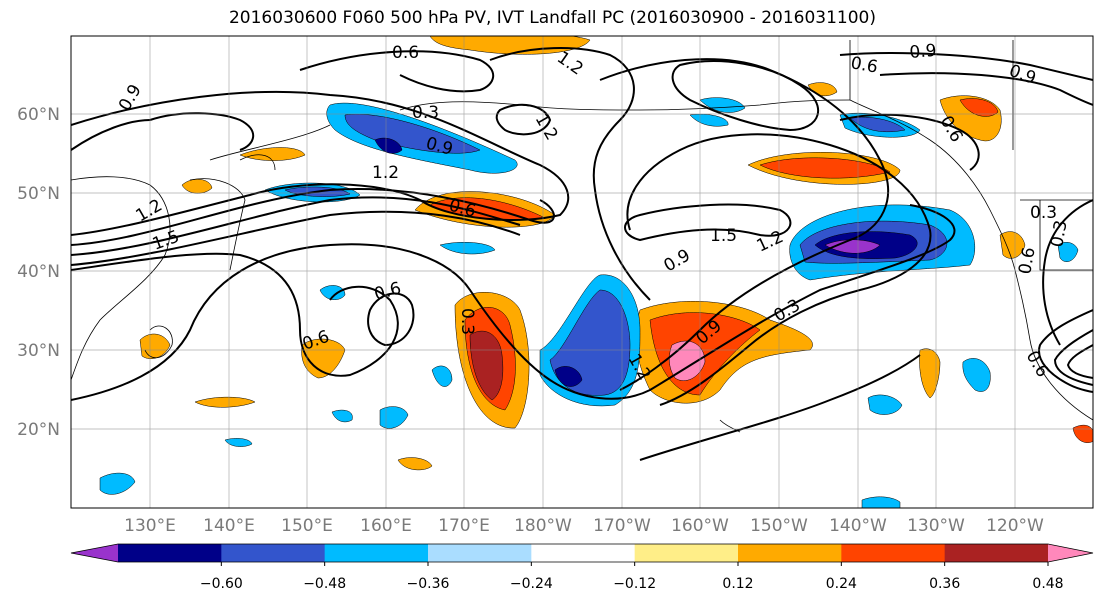  I want to click on lon-label: 130°W, so click(936, 526).